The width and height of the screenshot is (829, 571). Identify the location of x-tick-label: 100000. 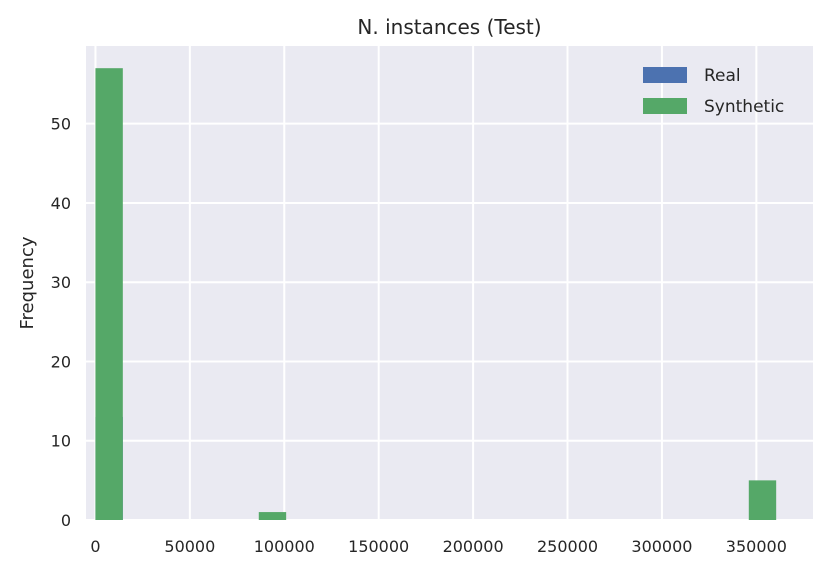
(284, 546).